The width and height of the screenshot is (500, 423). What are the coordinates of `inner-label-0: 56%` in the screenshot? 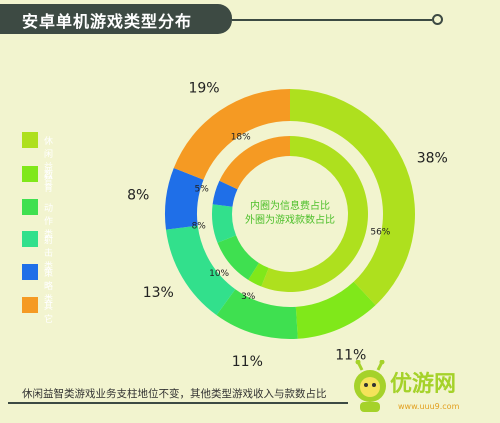 It's located at (380, 232).